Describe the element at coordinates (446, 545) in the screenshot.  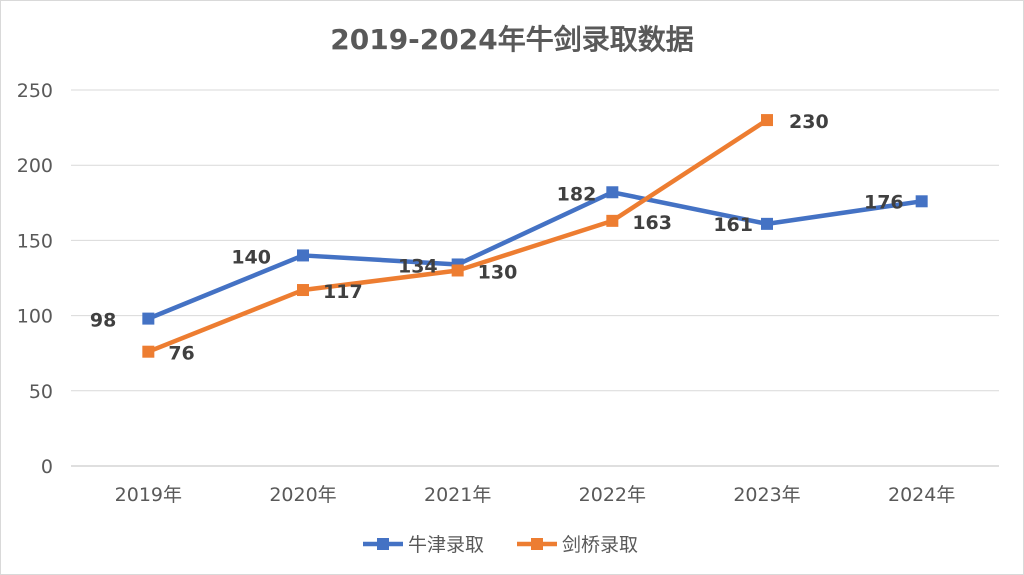
I see `legend-label: 牛津录取` at that location.